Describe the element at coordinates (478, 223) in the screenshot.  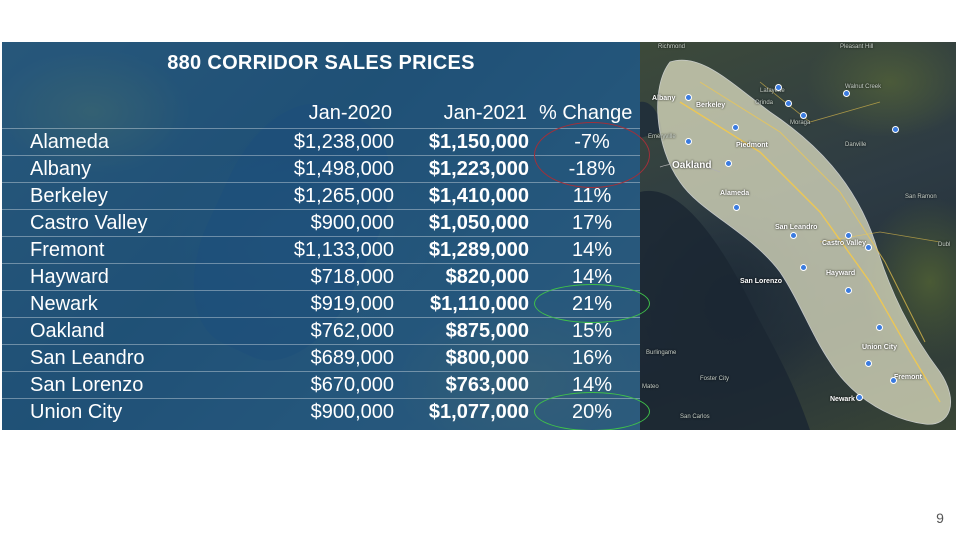
I see `price-jan-2021: $1,050,000` at that location.